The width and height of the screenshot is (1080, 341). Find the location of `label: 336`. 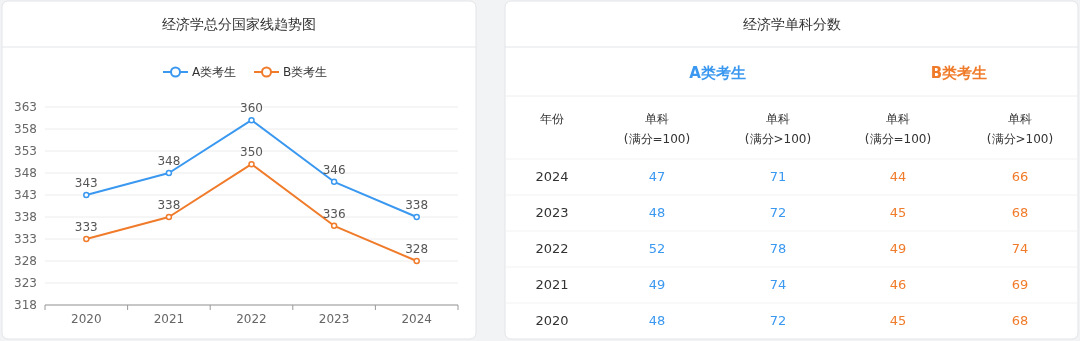

label: 336 is located at coordinates (334, 213).